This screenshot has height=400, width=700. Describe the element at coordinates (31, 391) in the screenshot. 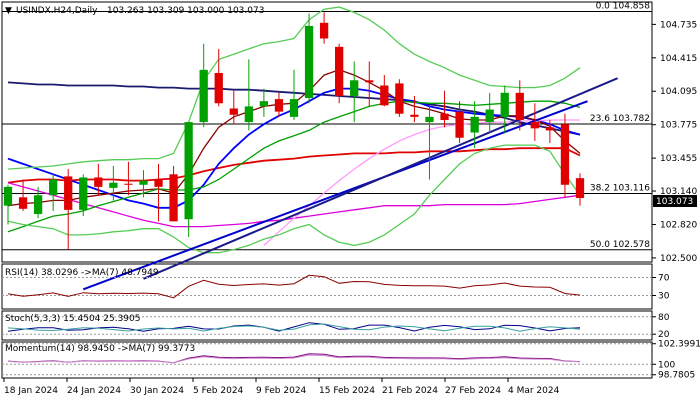

I see `date-label-0: 18 Jan 2024` at that location.